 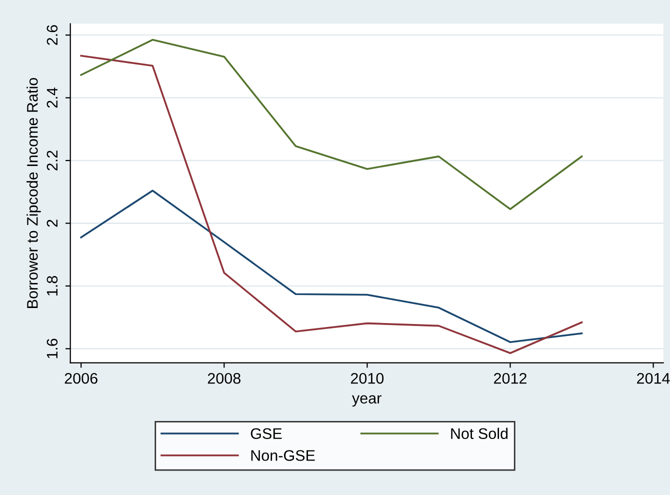 I want to click on x-tick-label: 2008, so click(x=224, y=378).